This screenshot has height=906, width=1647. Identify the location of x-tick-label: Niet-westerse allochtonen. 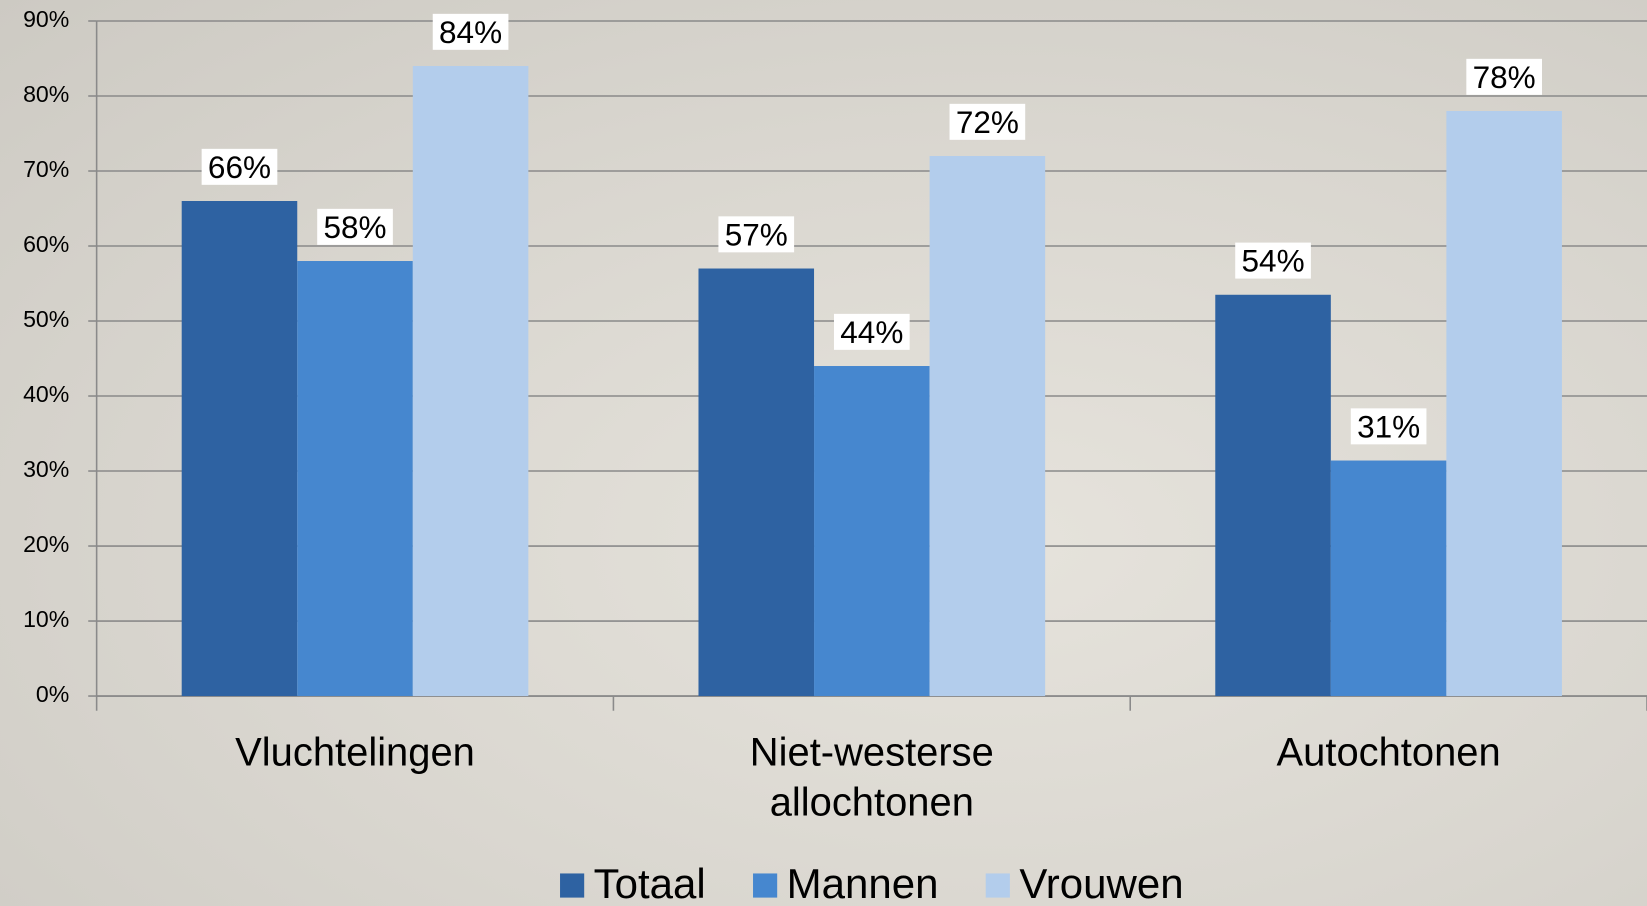
(871, 778).